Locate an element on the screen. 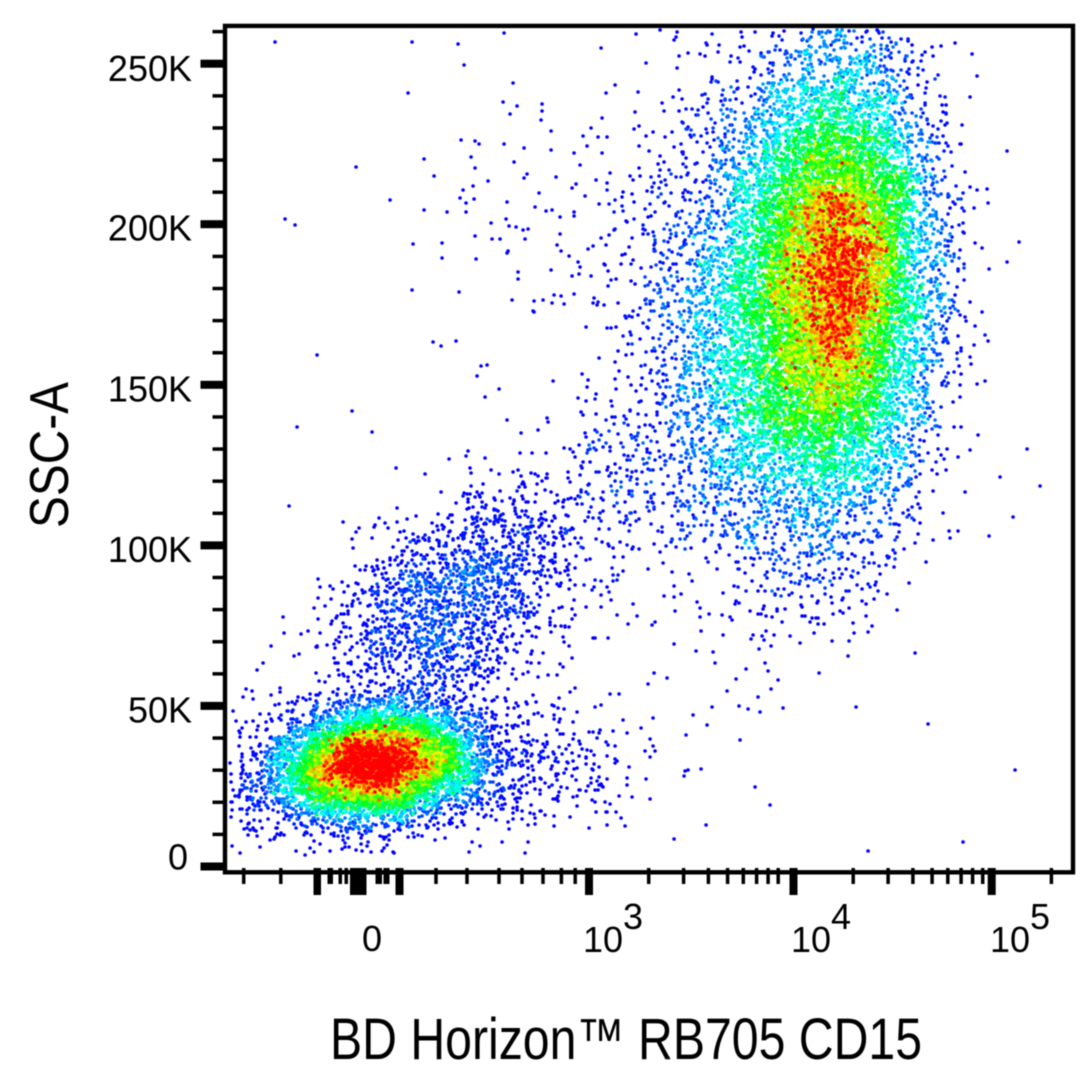 The height and width of the screenshot is (1086, 1086). svg-text: BD Horizon™ RB705 CD15 is located at coordinates (626, 1039).